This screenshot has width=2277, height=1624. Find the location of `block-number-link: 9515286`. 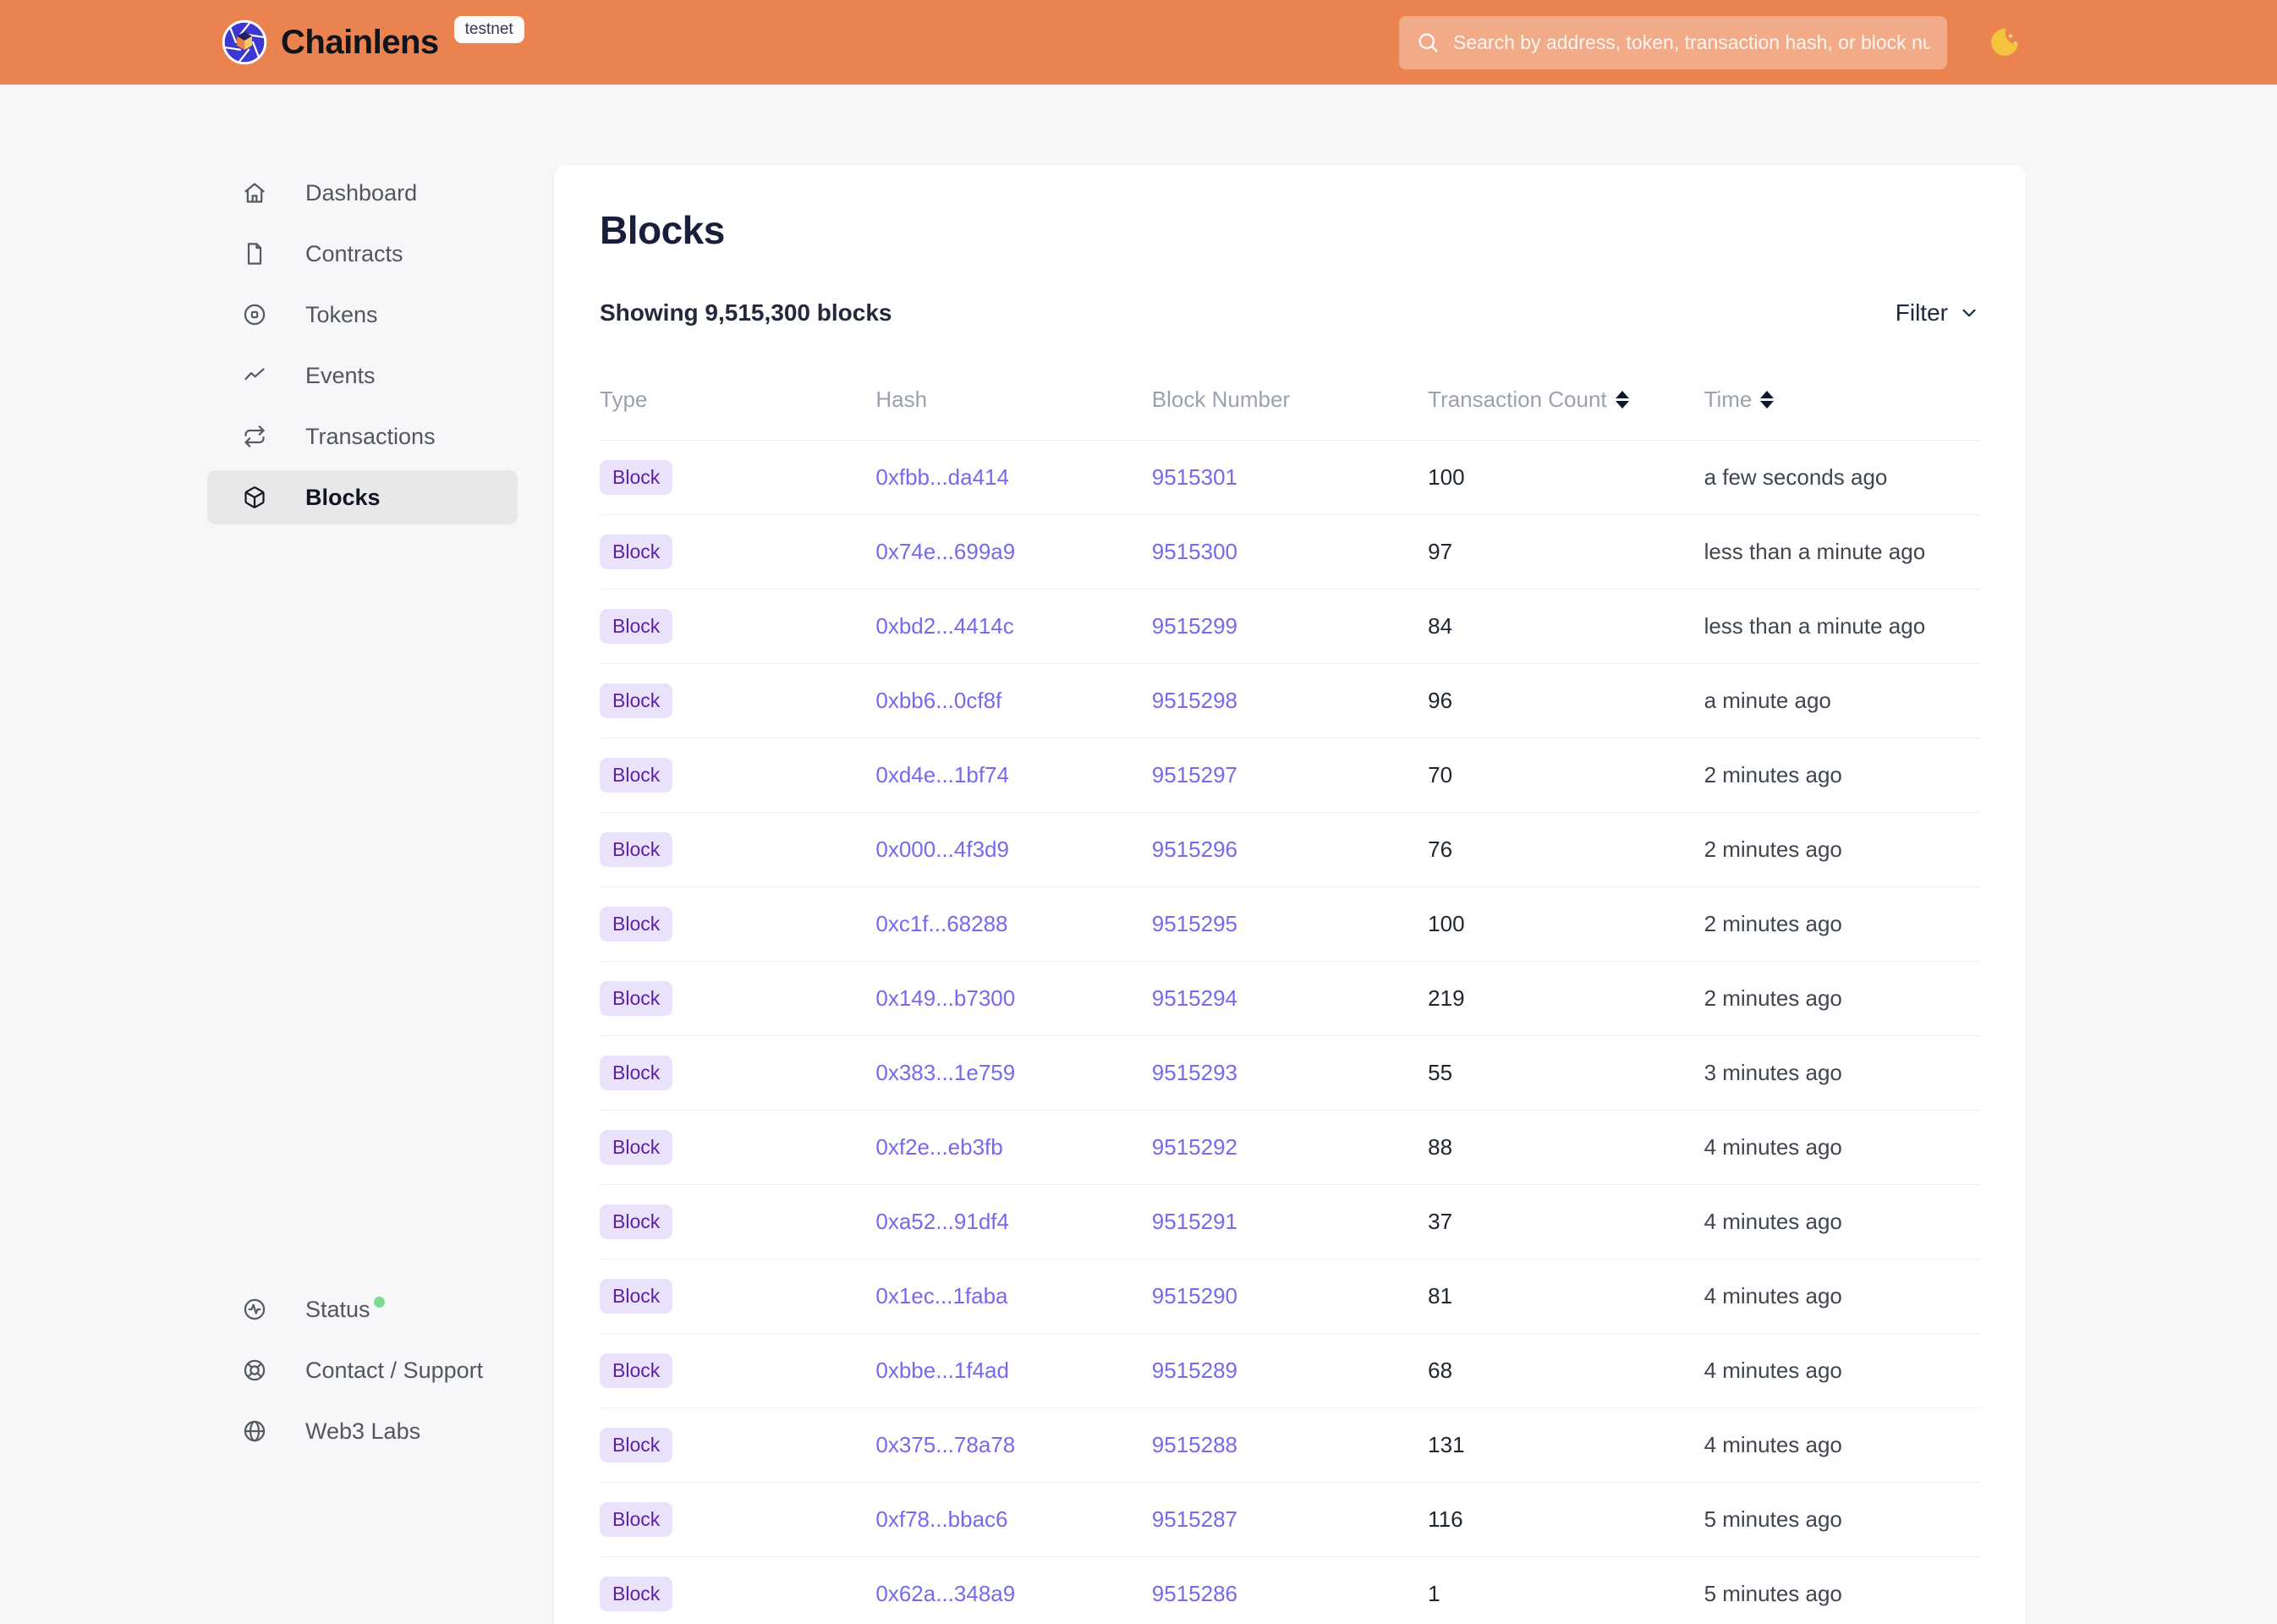

block-number-link: 9515286 is located at coordinates (1194, 1593).